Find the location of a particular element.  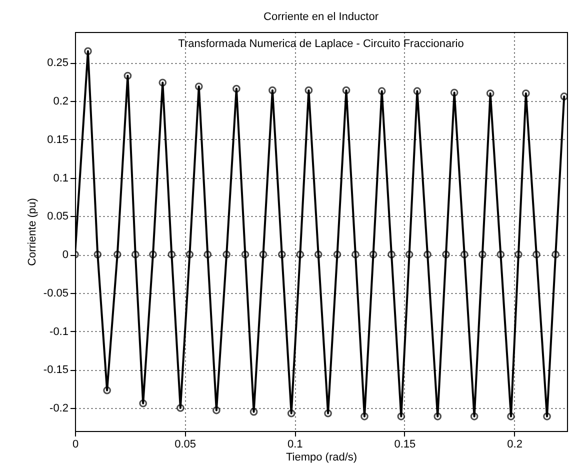

y-tick-label: 0.05 is located at coordinates (57, 216).